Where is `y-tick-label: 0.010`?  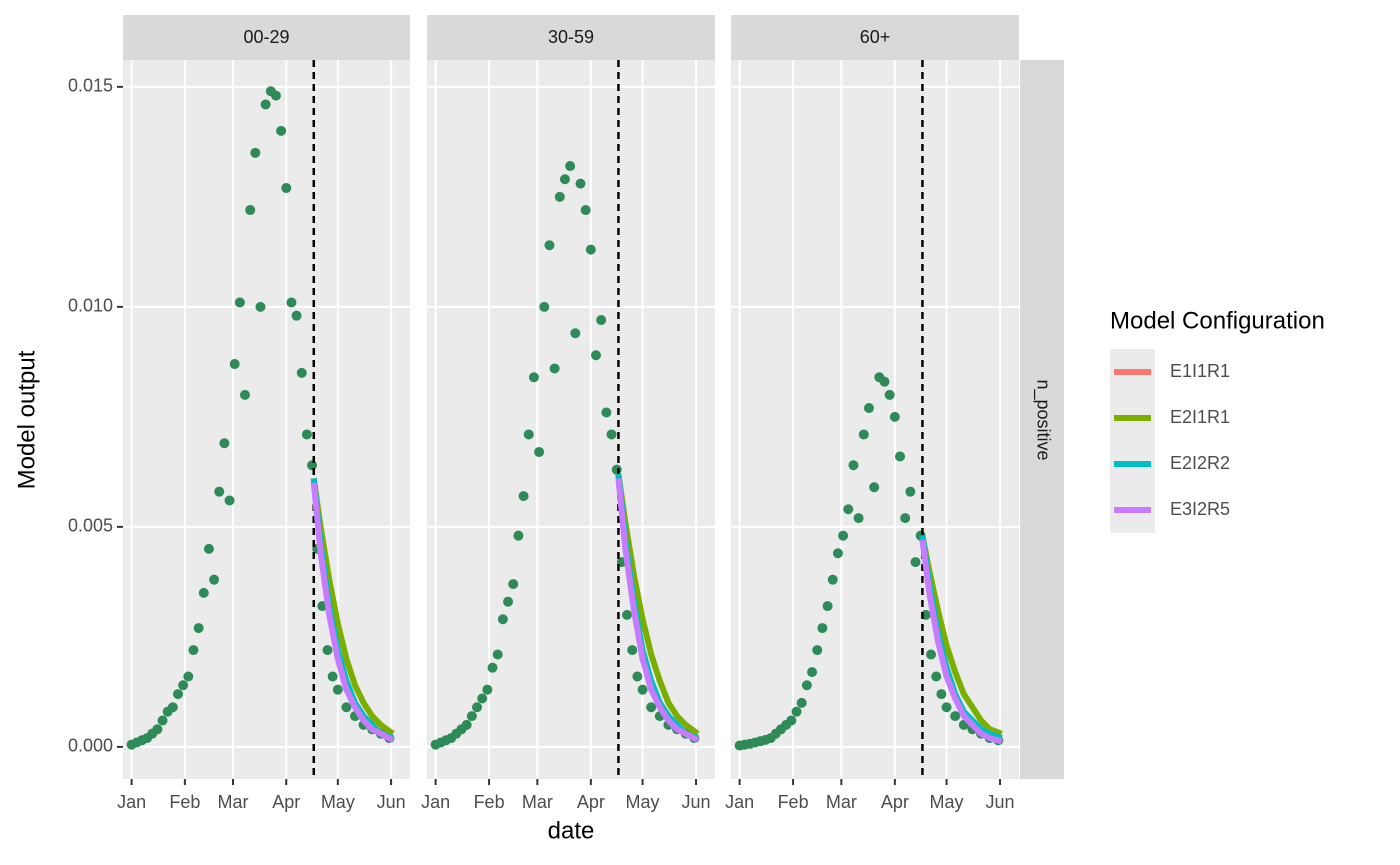
y-tick-label: 0.010 is located at coordinates (90, 306).